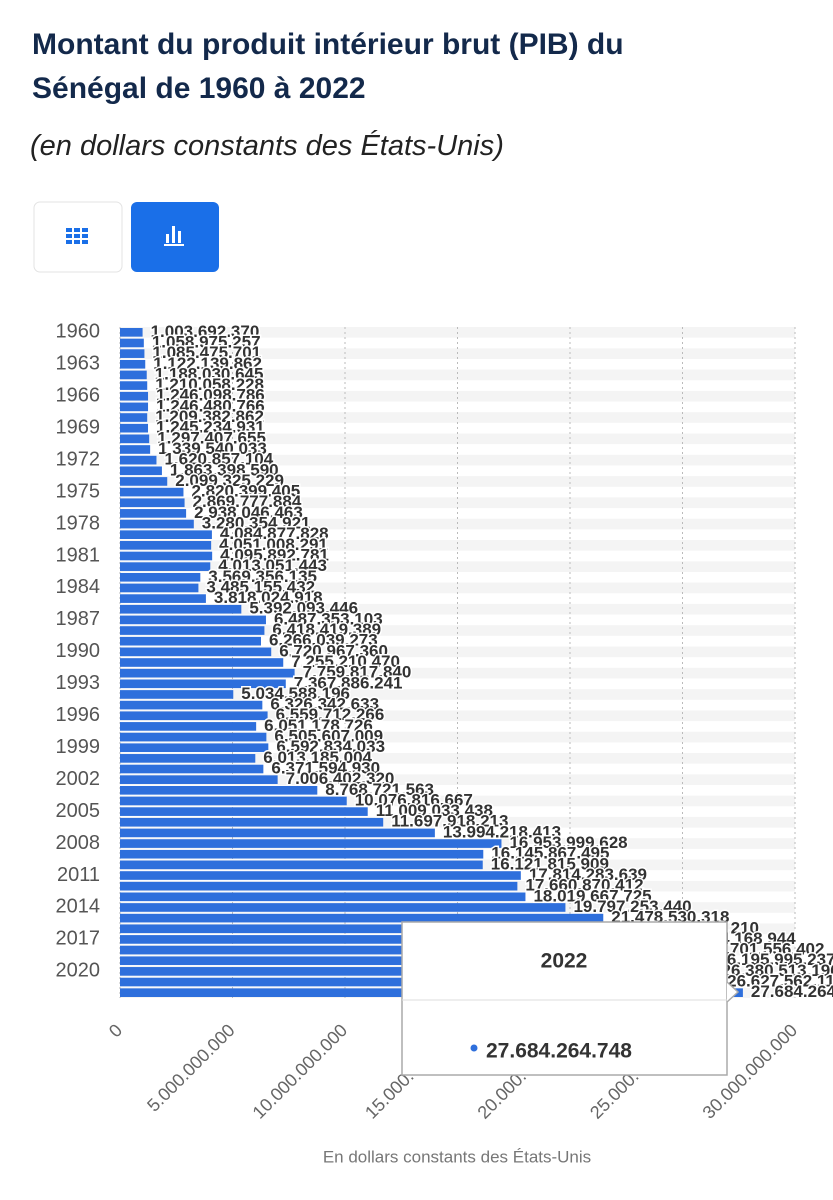 This screenshot has width=833, height=1200. Describe the element at coordinates (273, 544) in the screenshot. I see `data-label: 4.051.008.291` at that location.